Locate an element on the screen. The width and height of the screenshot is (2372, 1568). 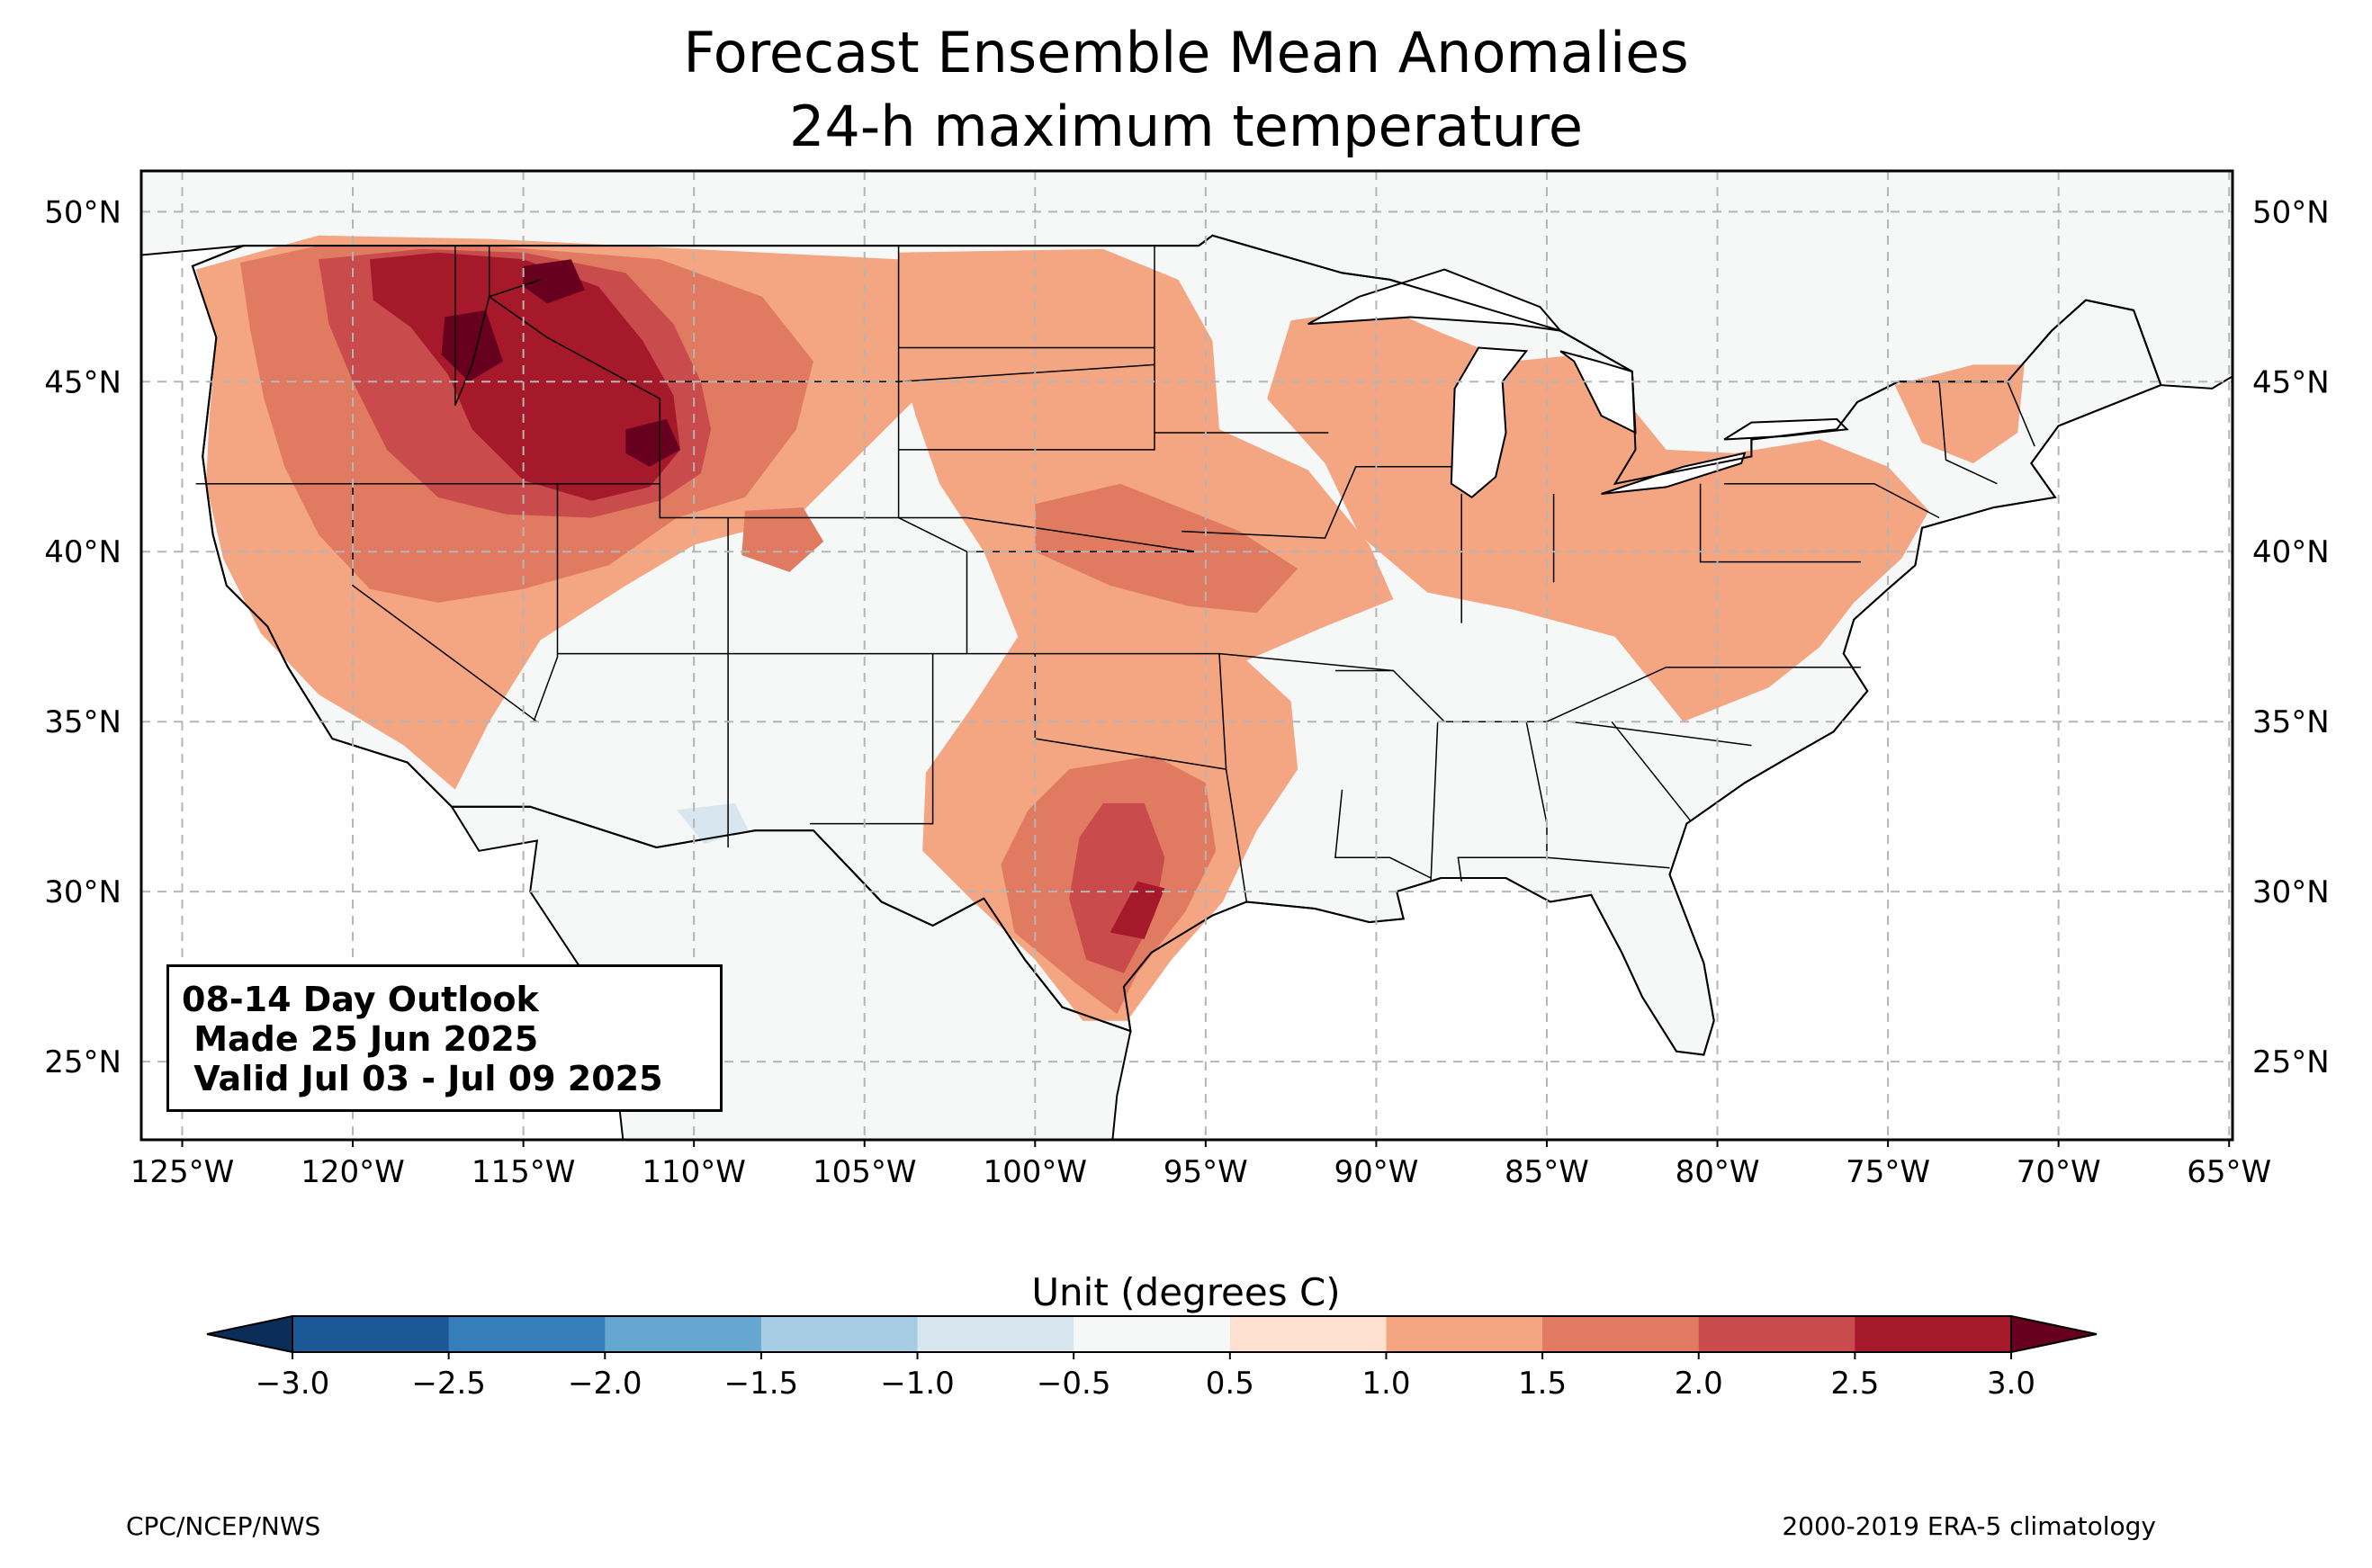
lat-tick-label-left: 30°N is located at coordinates (82, 892).